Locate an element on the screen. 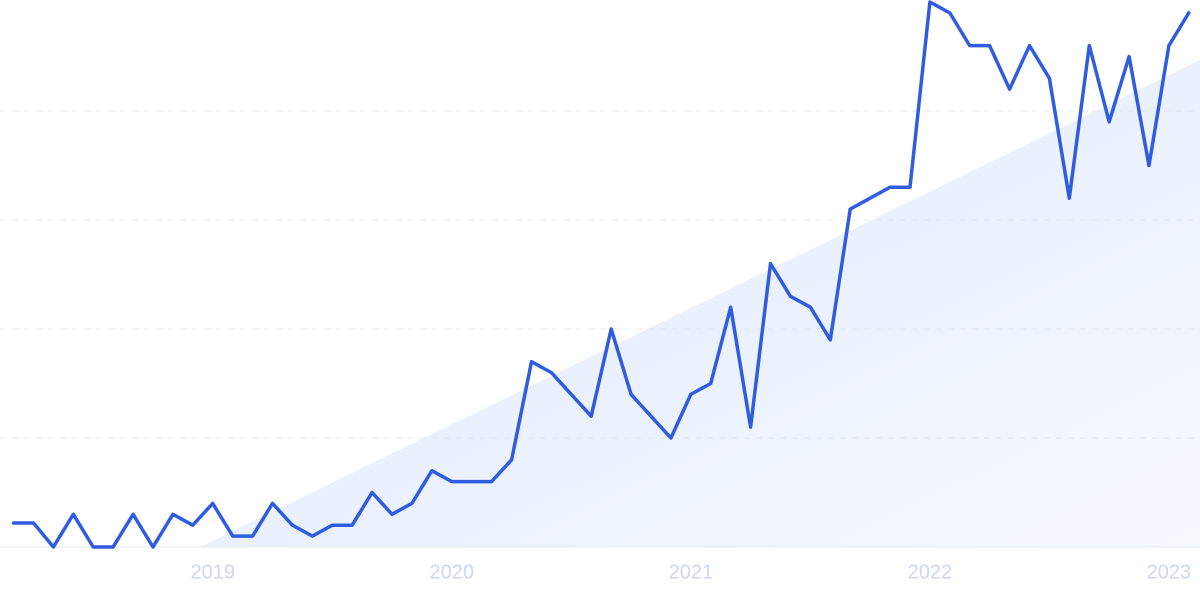 The image size is (1200, 599). x-tick-label: 2019 is located at coordinates (212, 572).